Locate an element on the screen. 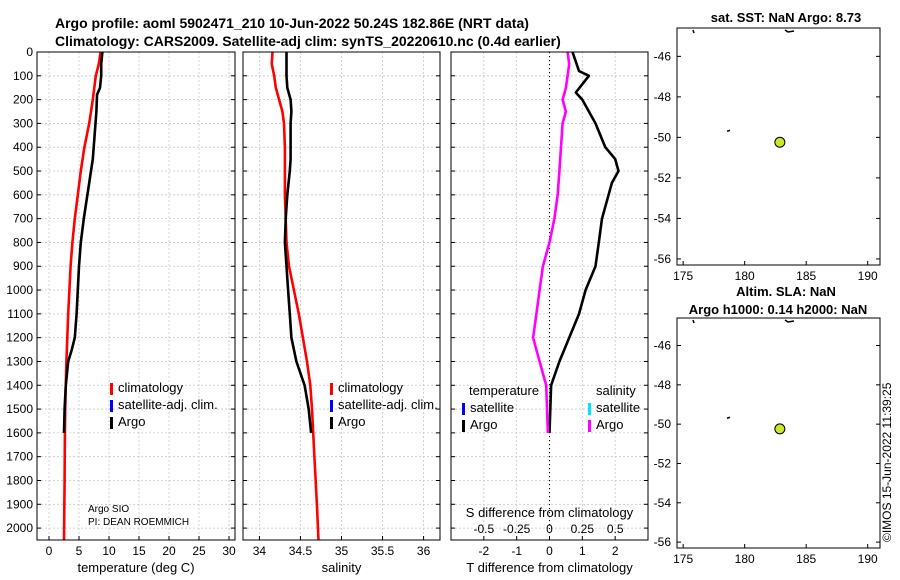  x-tick-label: 20 is located at coordinates (169, 551).